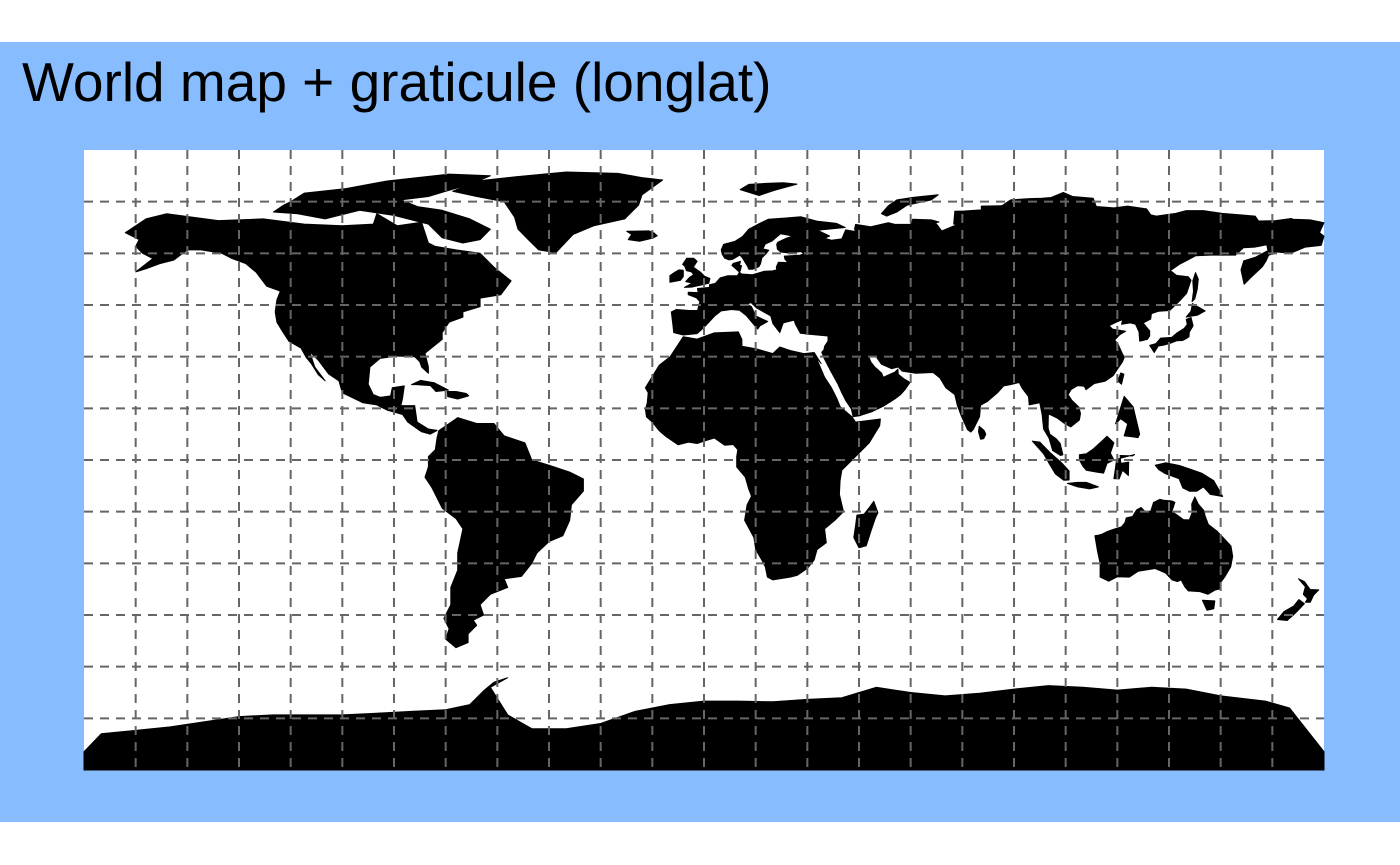 The image size is (1400, 865). I want to click on land-iceland, so click(642, 236).